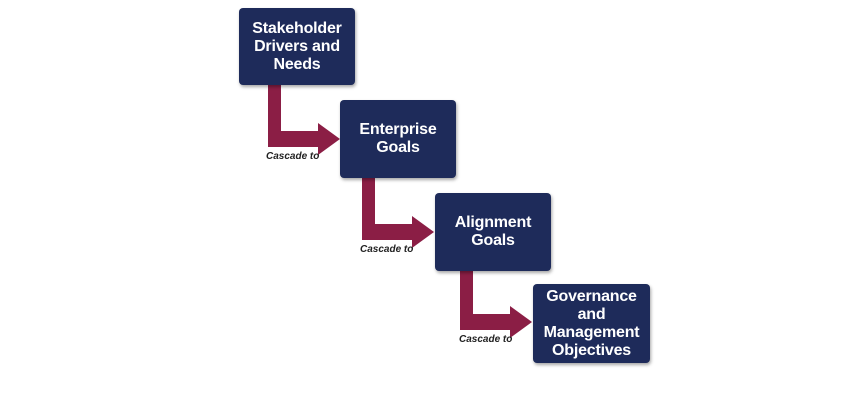  I want to click on step-governance-and-management-objectives: Governance and Management Objectives, so click(591, 323).